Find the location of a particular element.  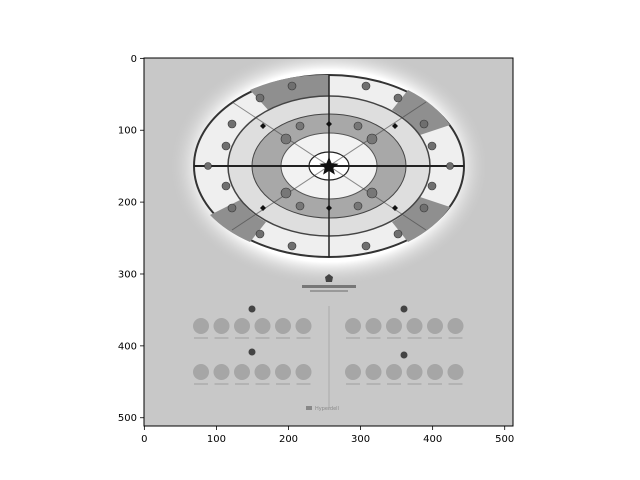

x-tick-label: 100 is located at coordinates (216, 439).